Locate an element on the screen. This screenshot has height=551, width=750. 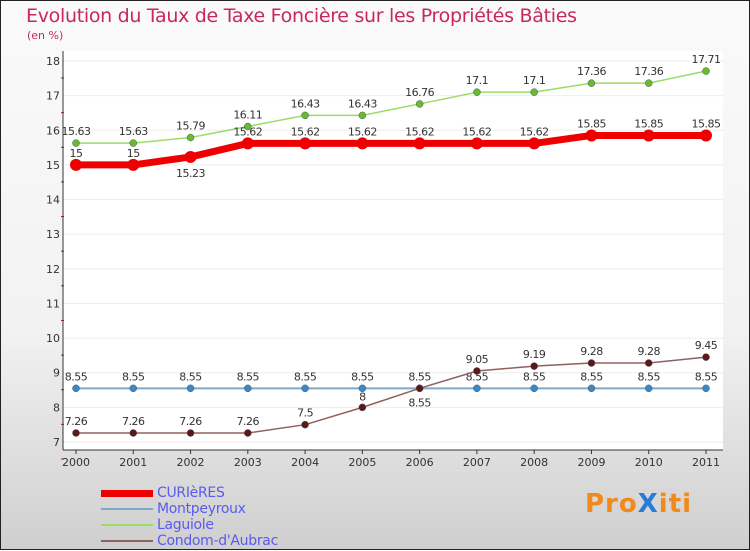
data-label: 16.76 is located at coordinates (419, 92).